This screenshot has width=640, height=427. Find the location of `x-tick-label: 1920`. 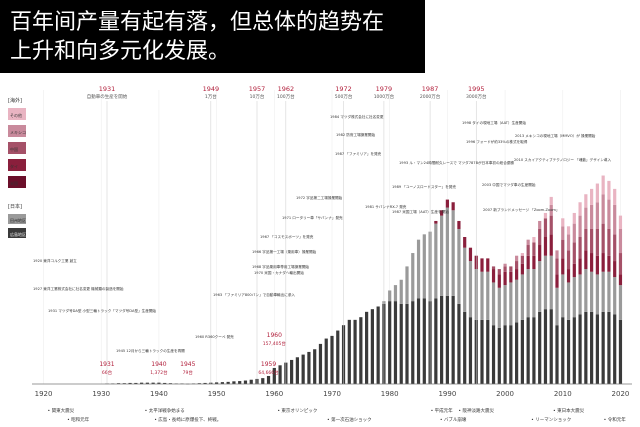

x-tick-label: 1920 is located at coordinates (44, 394).